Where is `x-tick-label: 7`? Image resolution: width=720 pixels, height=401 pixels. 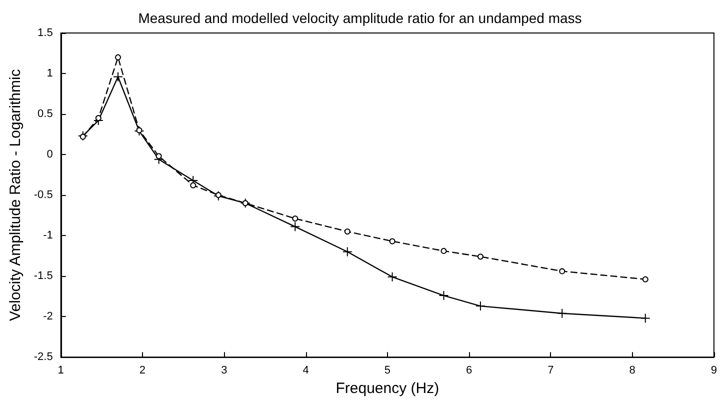
x-tick-label: 7 is located at coordinates (551, 370).